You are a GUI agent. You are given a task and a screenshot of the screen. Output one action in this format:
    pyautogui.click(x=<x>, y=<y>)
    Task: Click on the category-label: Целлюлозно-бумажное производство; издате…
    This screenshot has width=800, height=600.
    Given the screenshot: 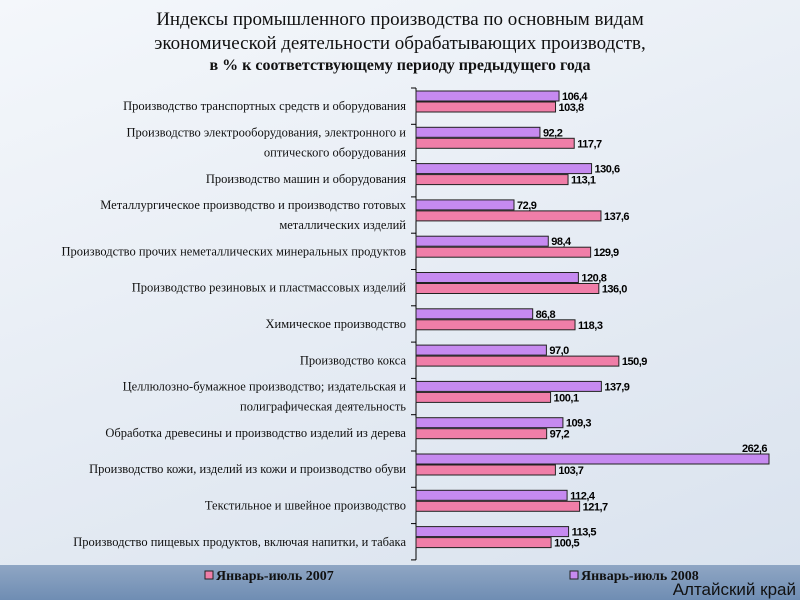 What is the action you would take?
    pyautogui.click(x=265, y=387)
    